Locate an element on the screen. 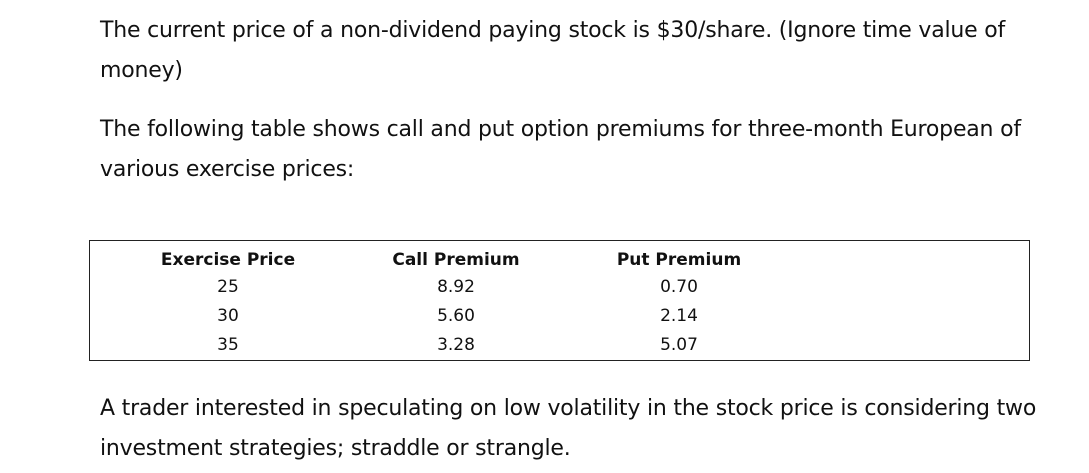 The image size is (1089, 473). table-row: 25 8.92 0.70 is located at coordinates (451, 287).